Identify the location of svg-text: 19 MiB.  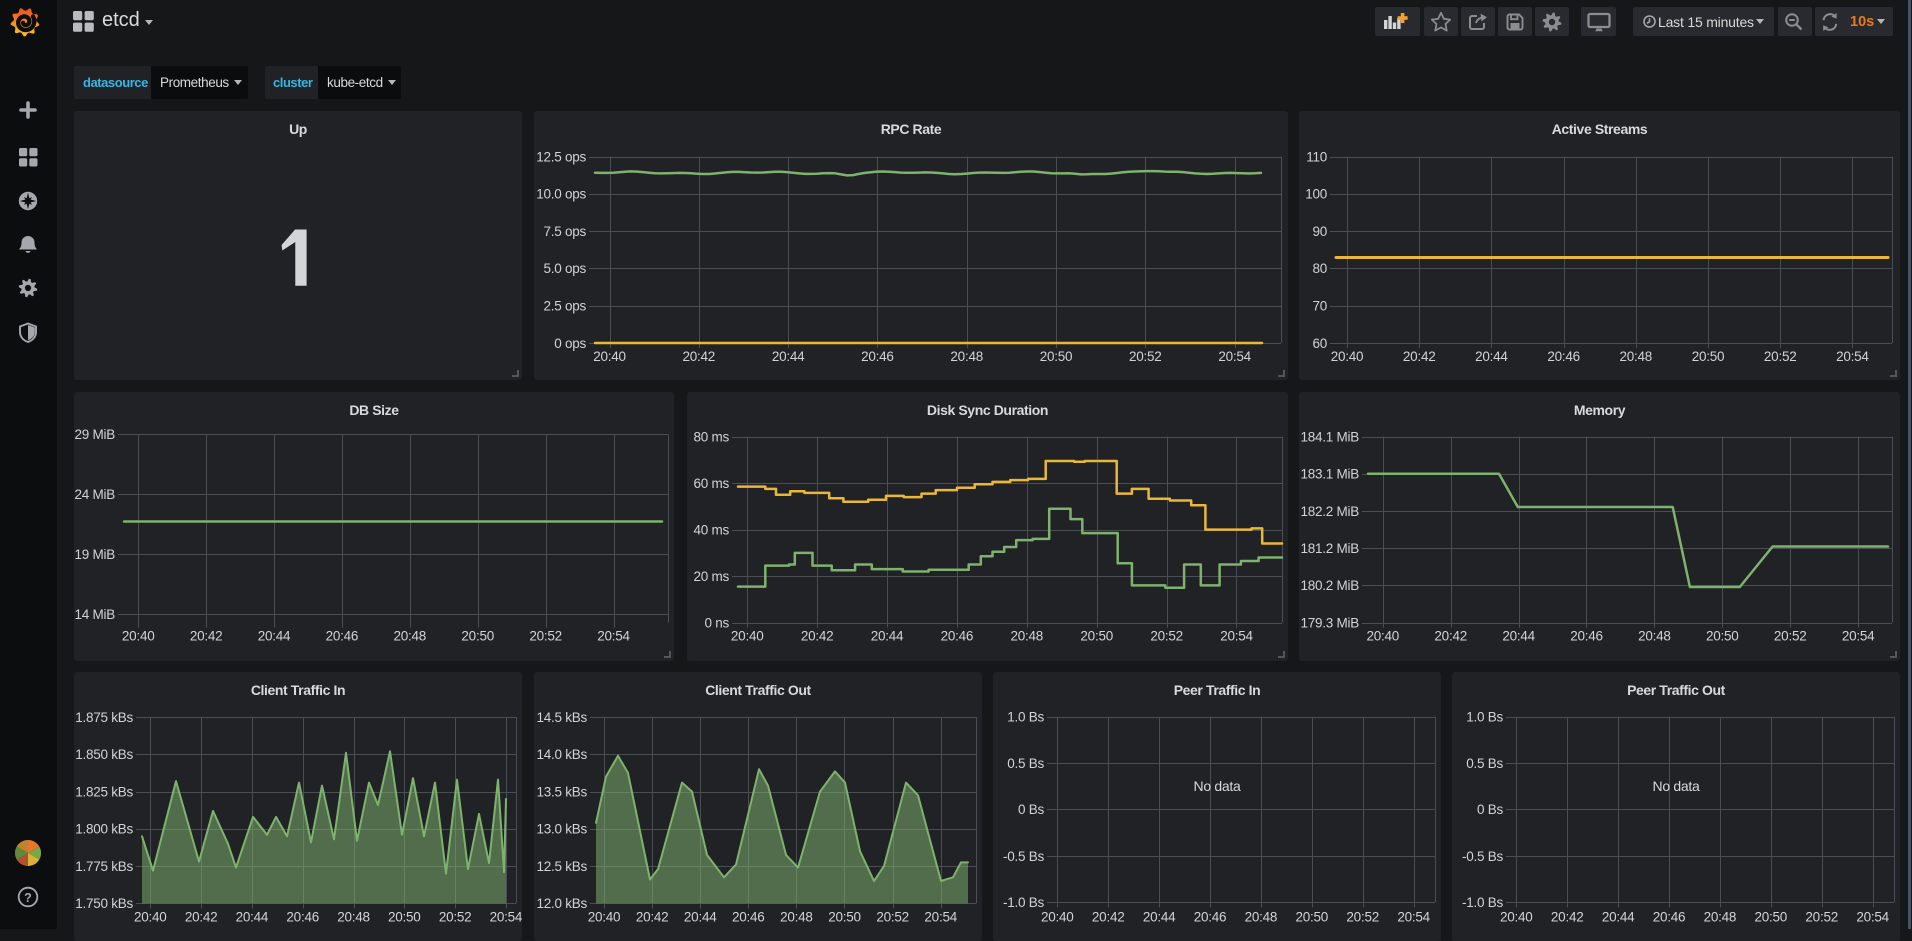
(94, 554).